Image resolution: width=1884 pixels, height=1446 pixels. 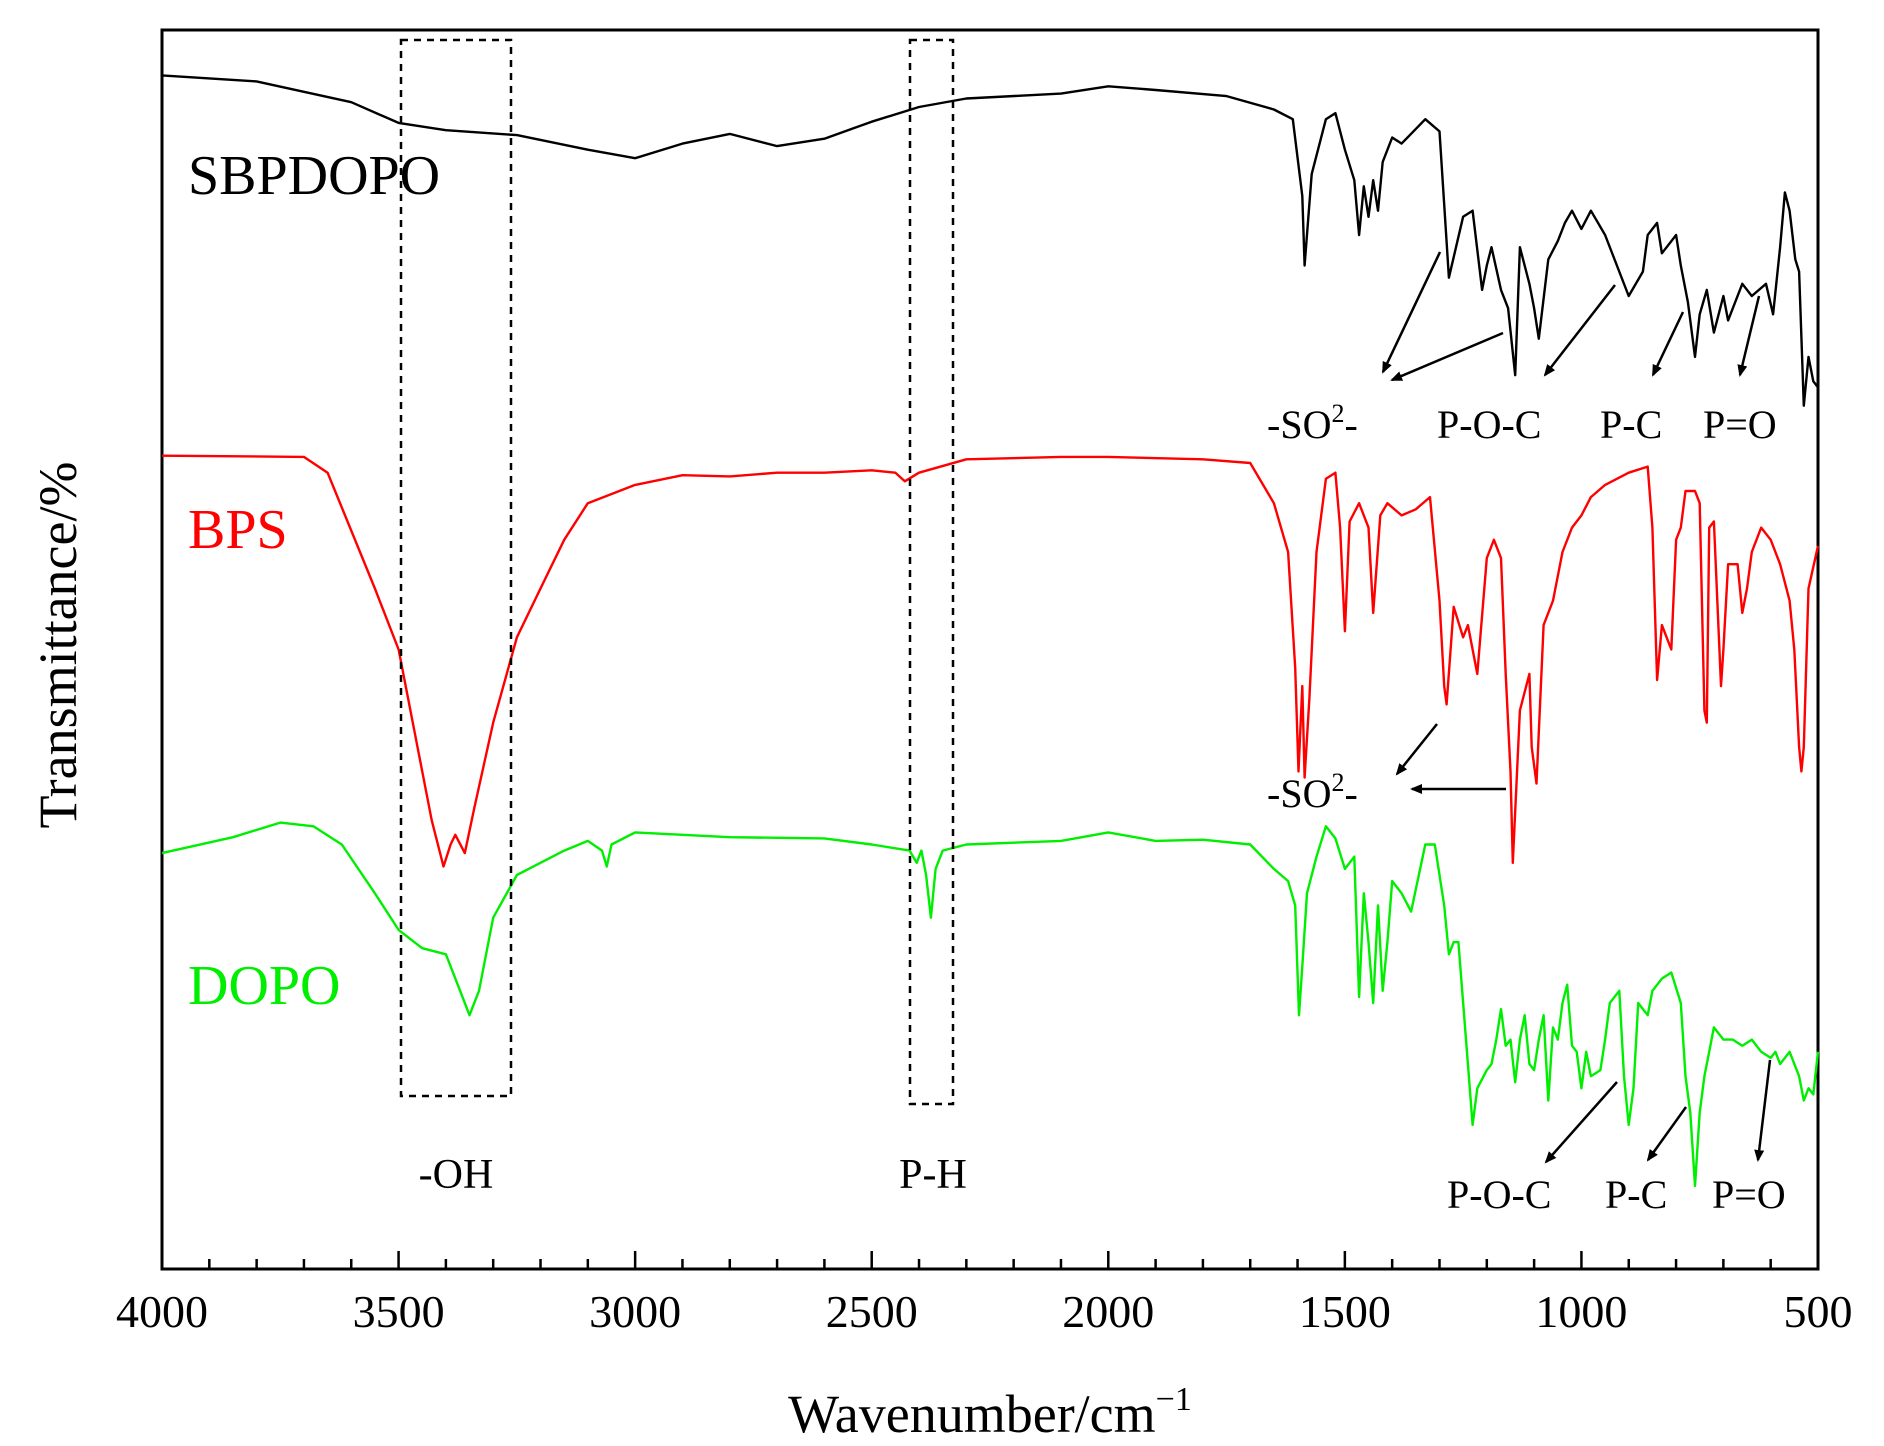 I want to click on y-axis-label: Transmittance/%, so click(x=58, y=645).